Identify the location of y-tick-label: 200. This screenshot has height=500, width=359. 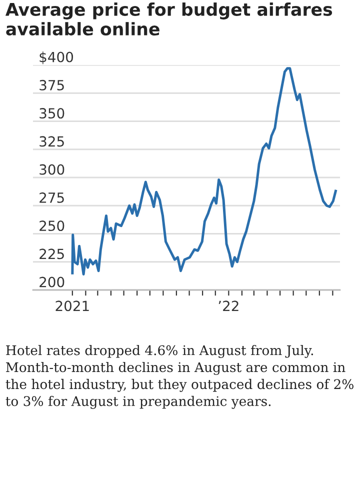
(52, 282).